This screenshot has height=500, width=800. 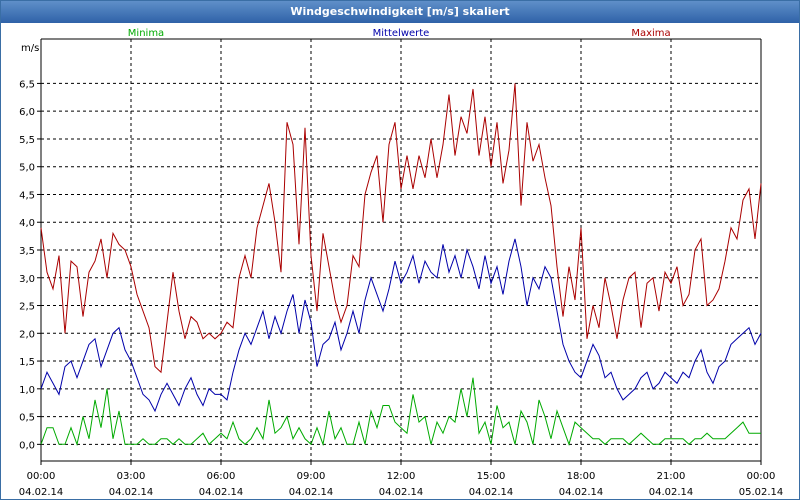 What do you see at coordinates (27, 195) in the screenshot?
I see `y-tick-label: 4,5` at bounding box center [27, 195].